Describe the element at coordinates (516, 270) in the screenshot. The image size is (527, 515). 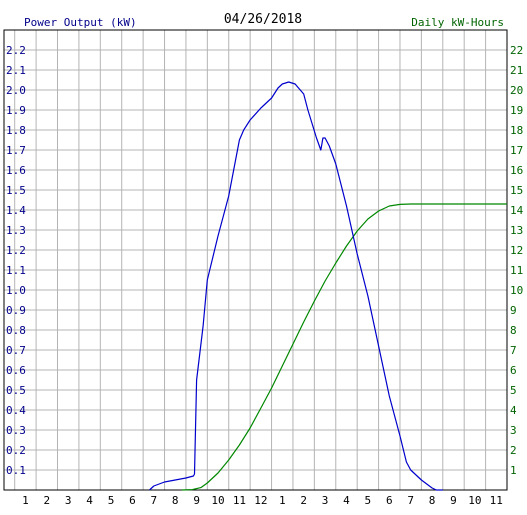
I see `right-tick-label: 11` at that location.